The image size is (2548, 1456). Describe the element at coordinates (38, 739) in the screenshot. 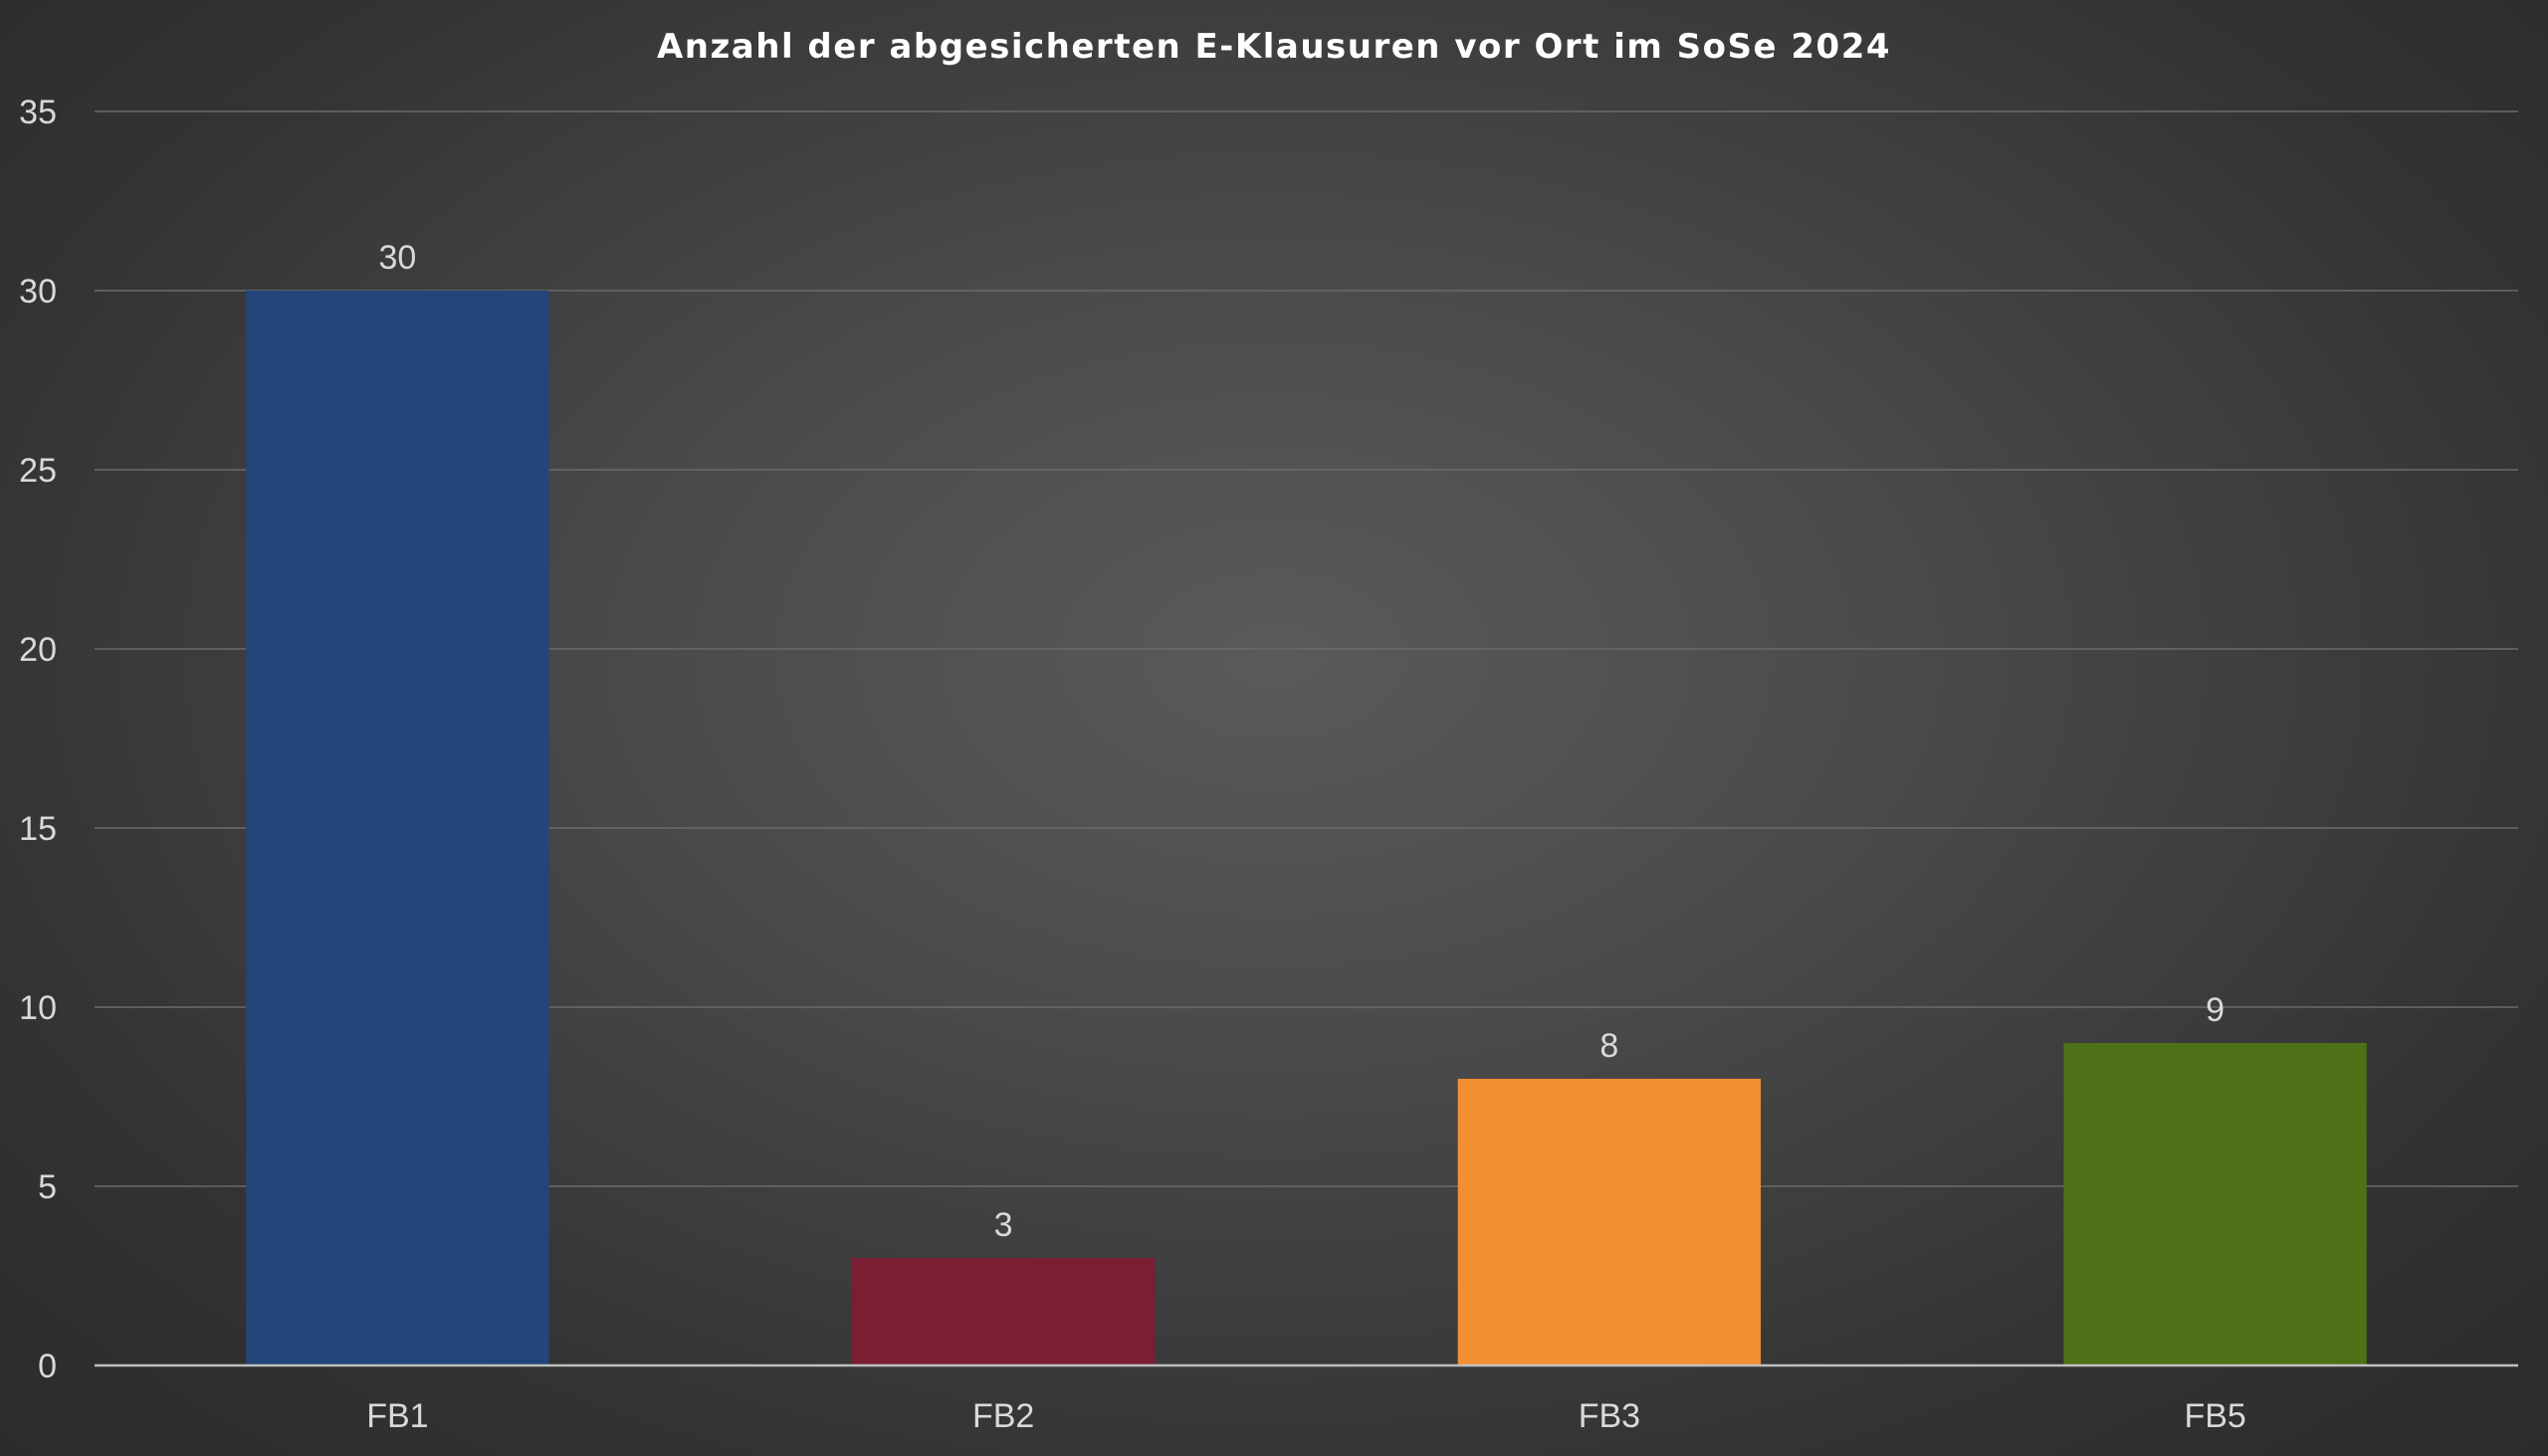

I see `y-axis-ticks: 0 5 10 15 20 25 30 35` at that location.